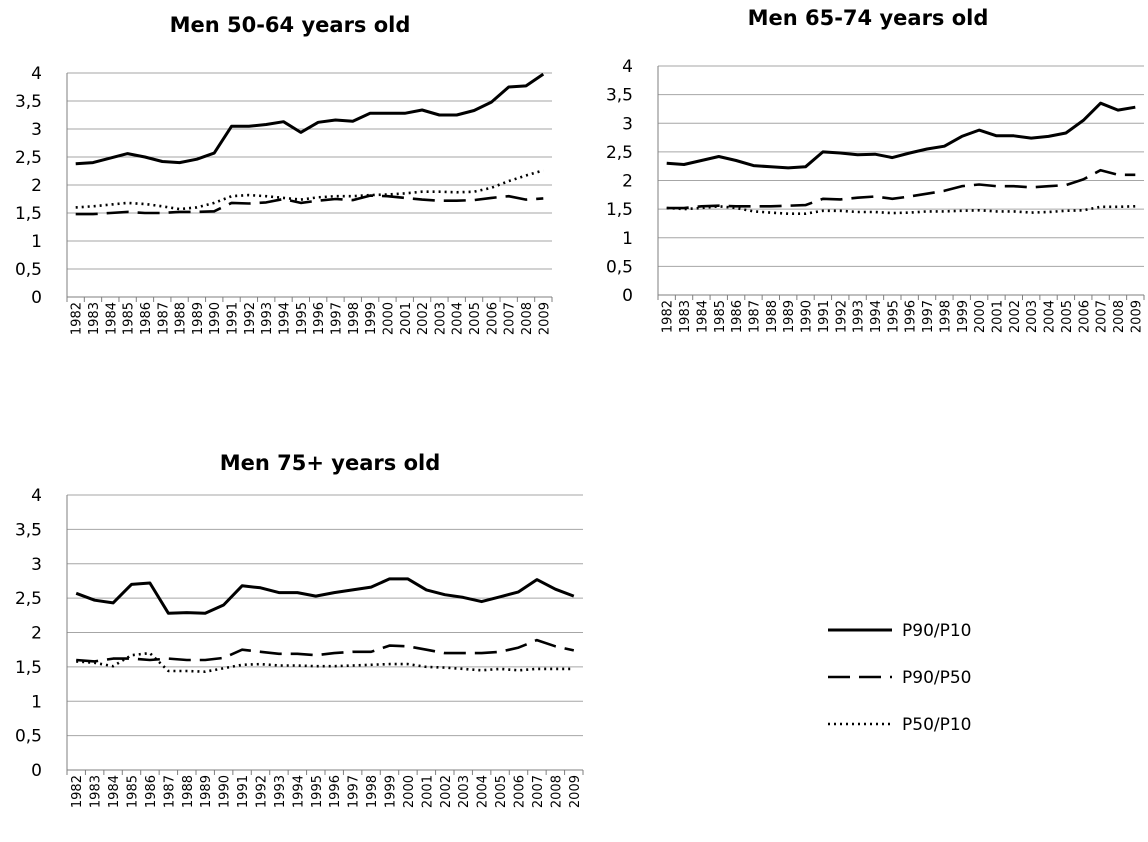 The height and width of the screenshot is (842, 1148). What do you see at coordinates (937, 725) in the screenshot?
I see `legend-label: P50/P10` at bounding box center [937, 725].